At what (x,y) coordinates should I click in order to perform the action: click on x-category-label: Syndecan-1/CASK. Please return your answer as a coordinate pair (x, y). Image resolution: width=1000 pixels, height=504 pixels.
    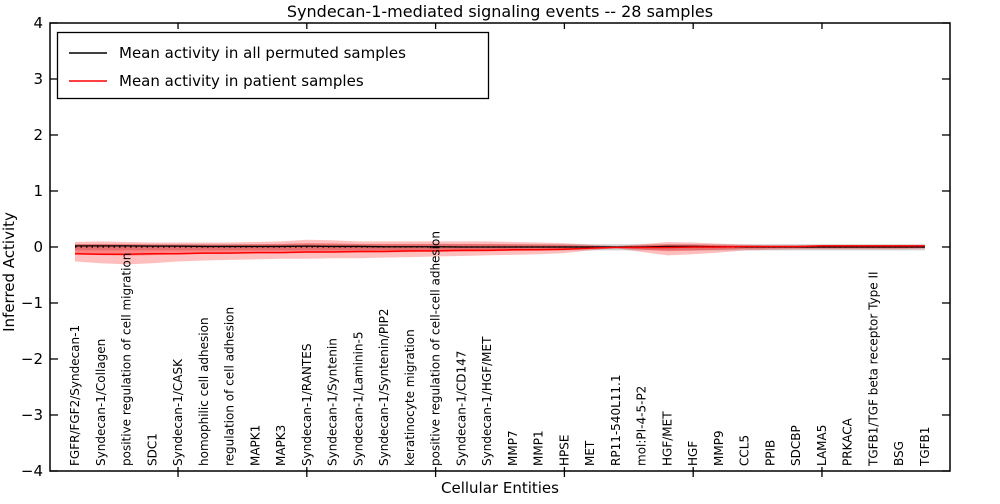
    Looking at the image, I should click on (178, 412).